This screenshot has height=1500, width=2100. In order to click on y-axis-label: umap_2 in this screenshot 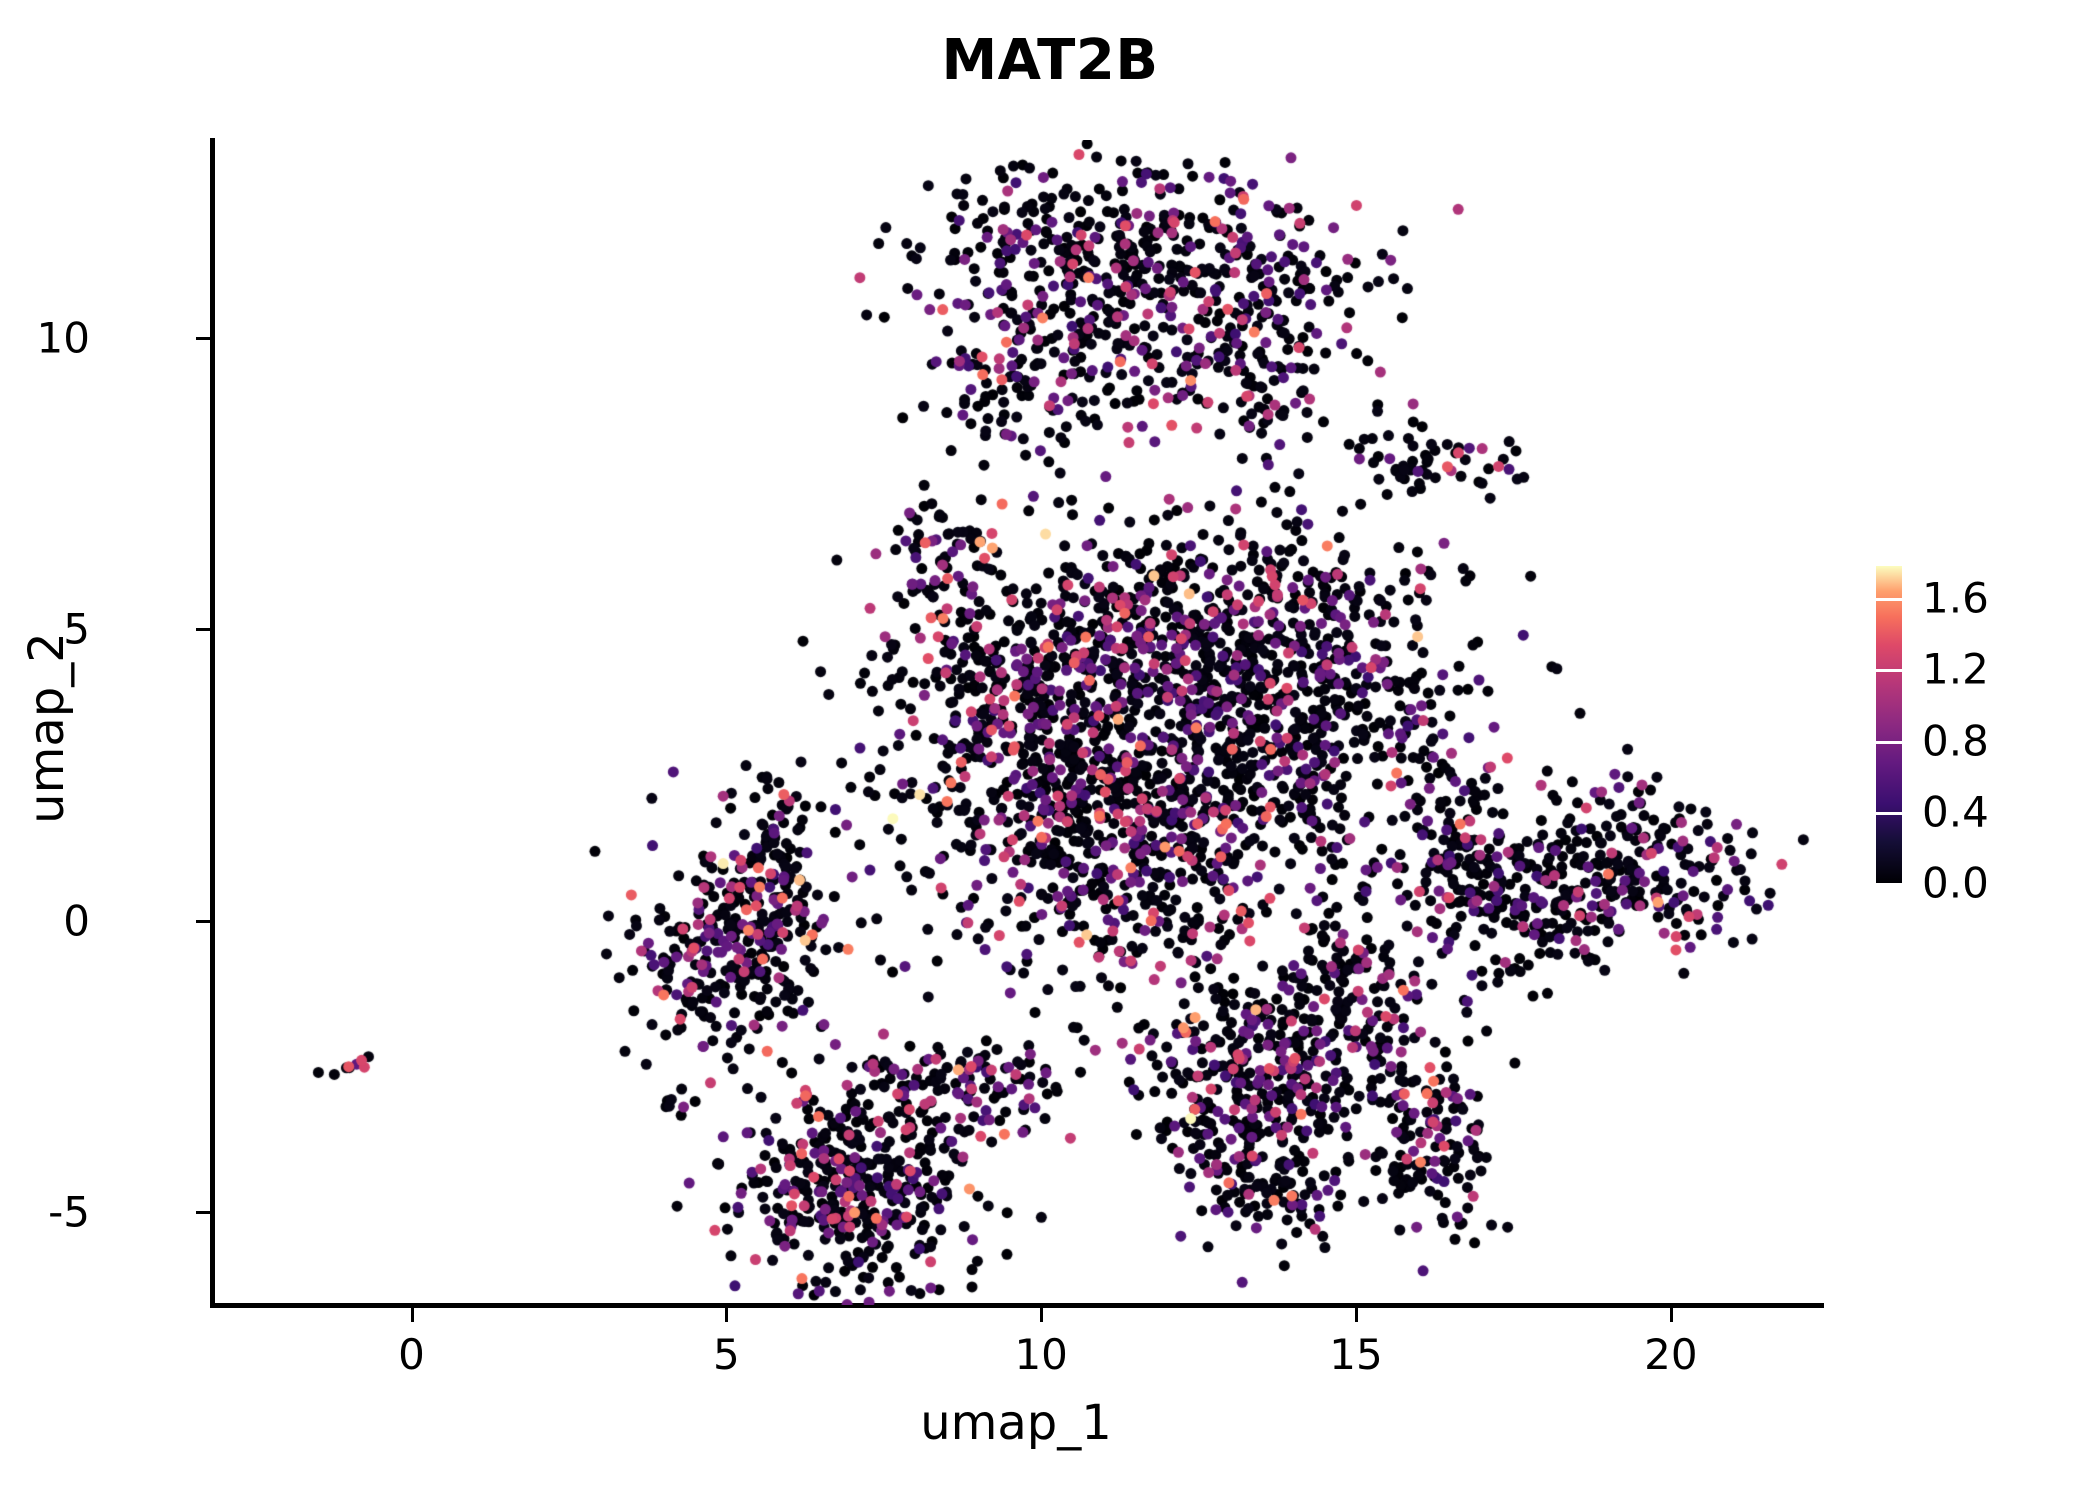, I will do `click(47, 728)`.